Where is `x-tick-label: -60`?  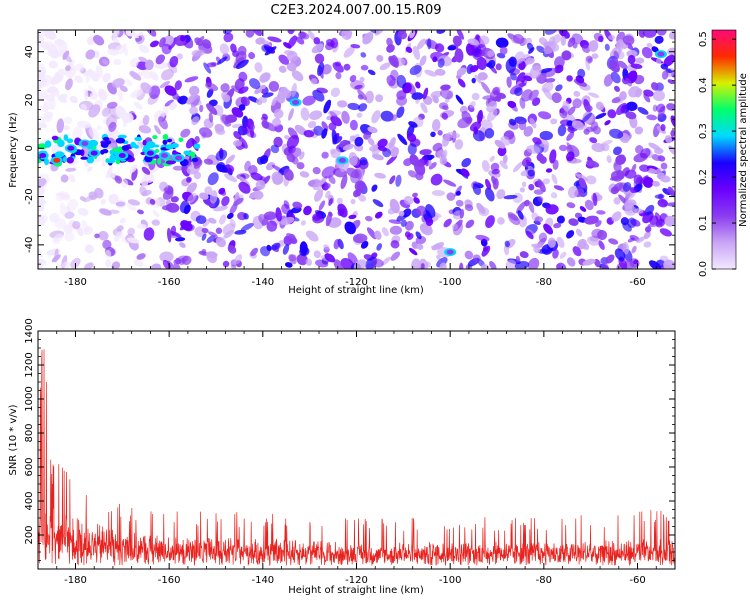 x-tick-label: -60 is located at coordinates (637, 282).